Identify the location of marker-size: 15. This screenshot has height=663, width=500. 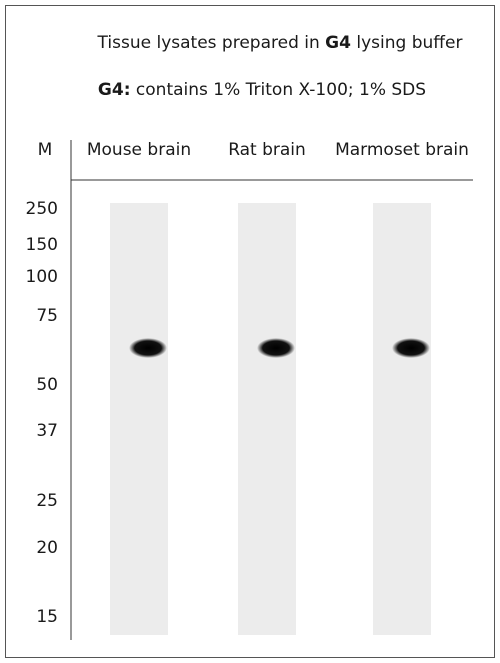
(47, 617).